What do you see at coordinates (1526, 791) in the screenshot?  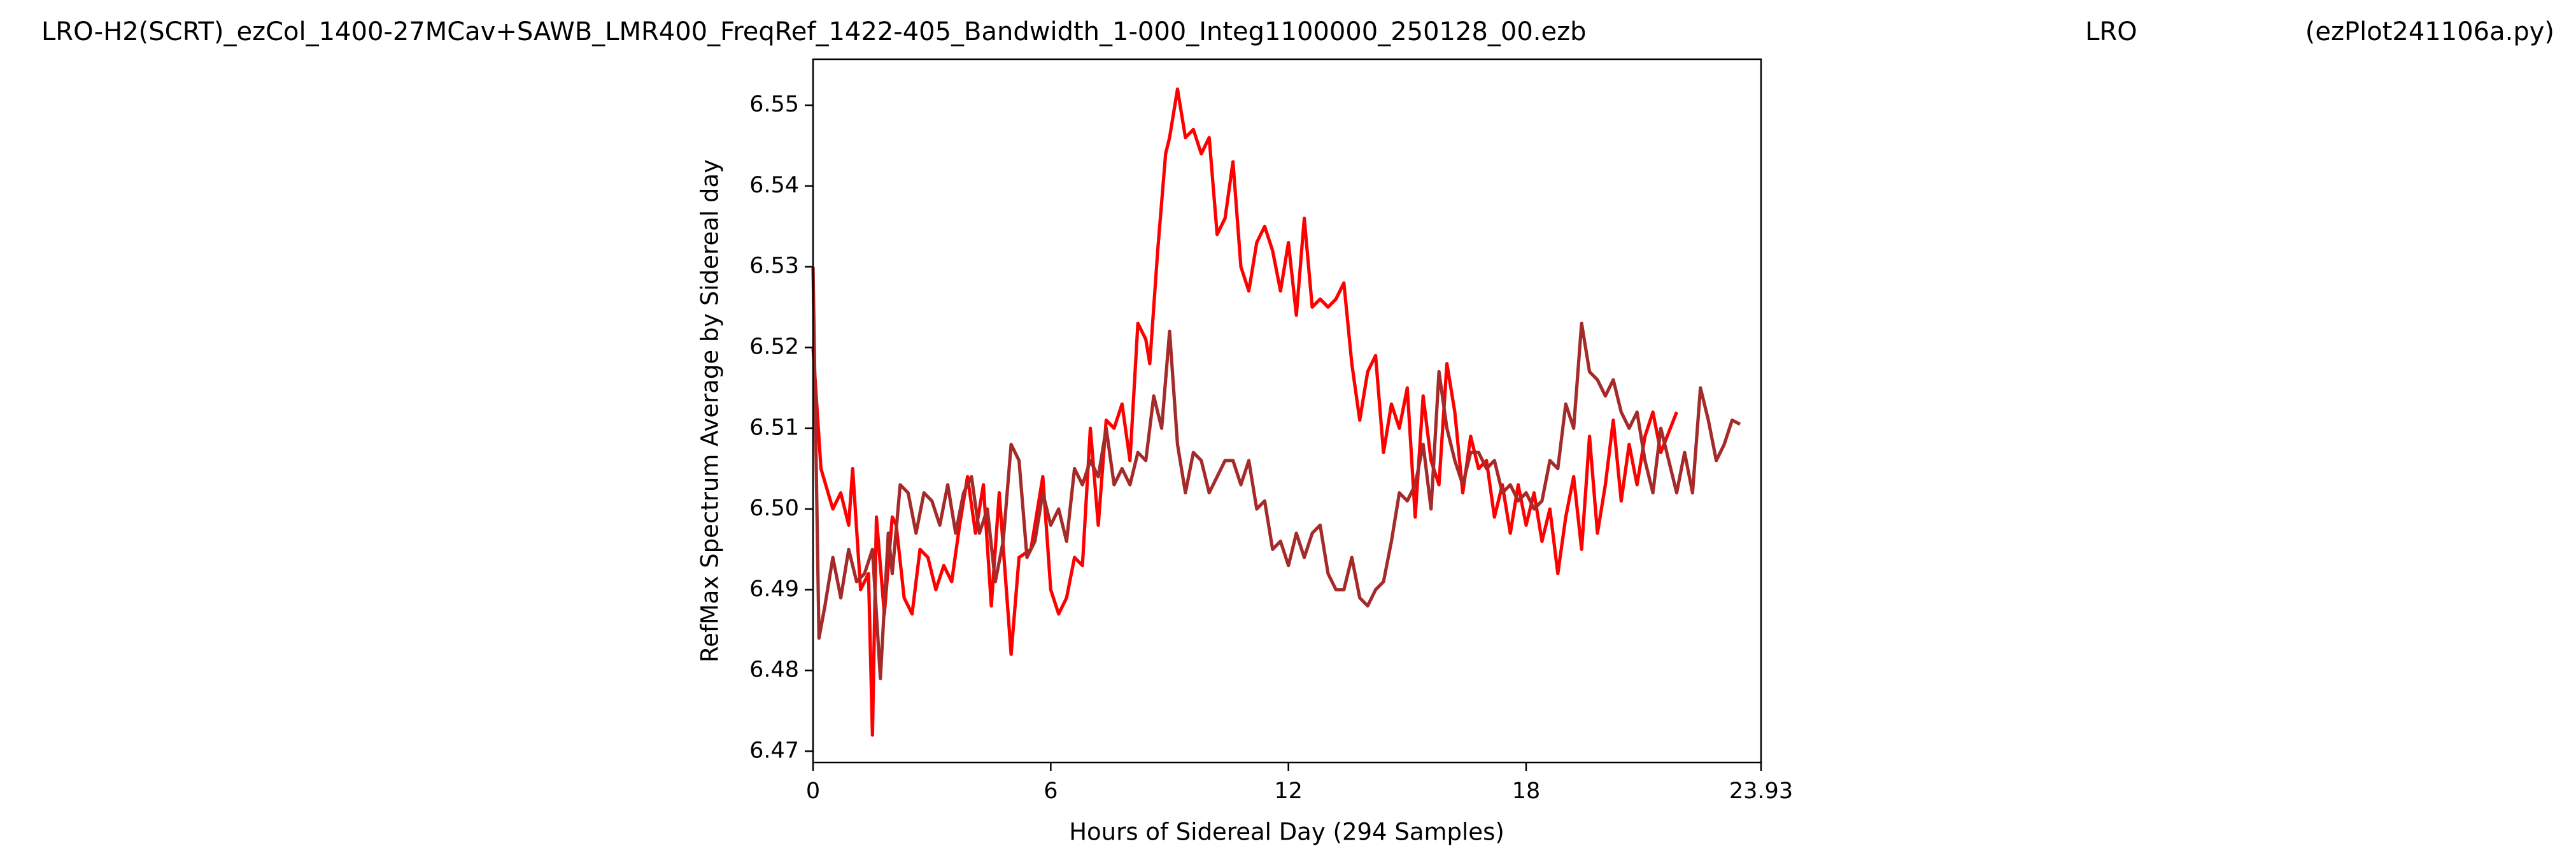 I see `x-tick-label: 18` at bounding box center [1526, 791].